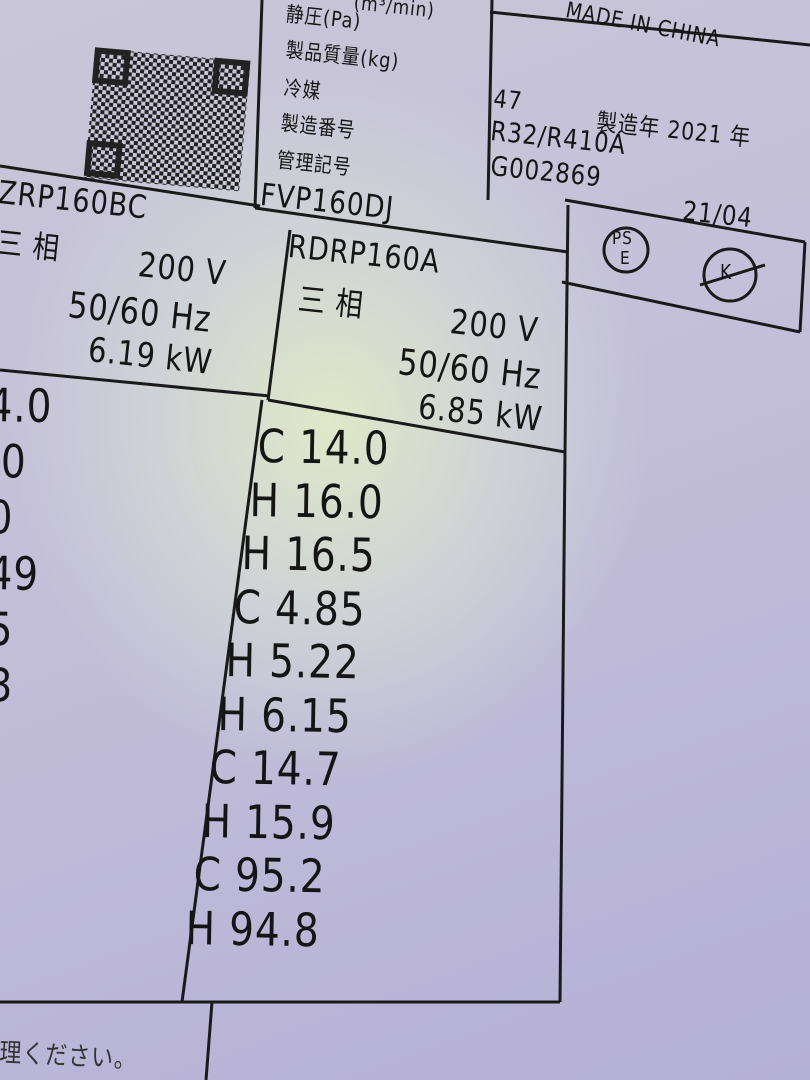  I want to click on spec-label: 冷媒, so click(302, 90).